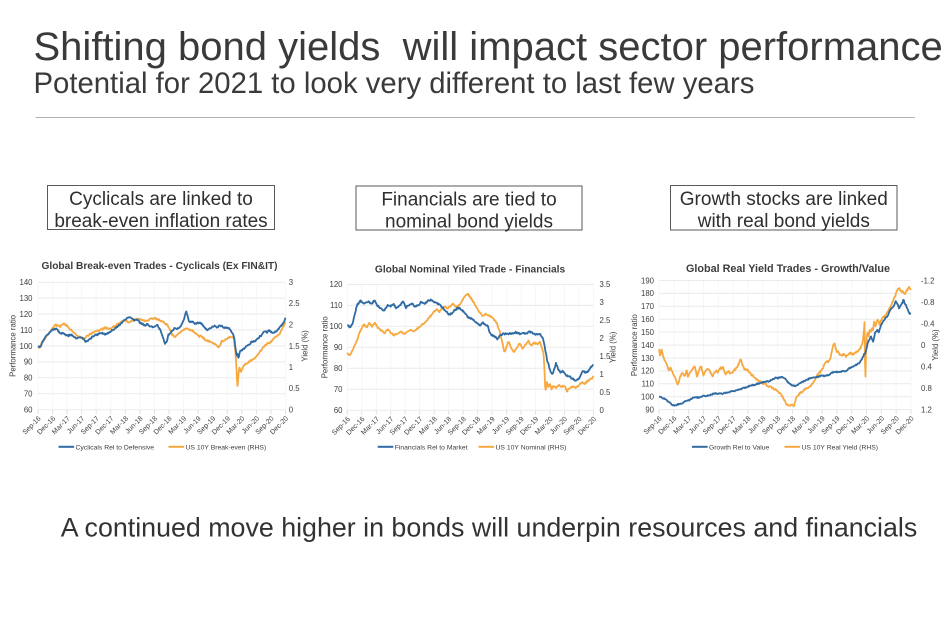 The width and height of the screenshot is (949, 617). I want to click on svg-text: 1.2, so click(926, 409).